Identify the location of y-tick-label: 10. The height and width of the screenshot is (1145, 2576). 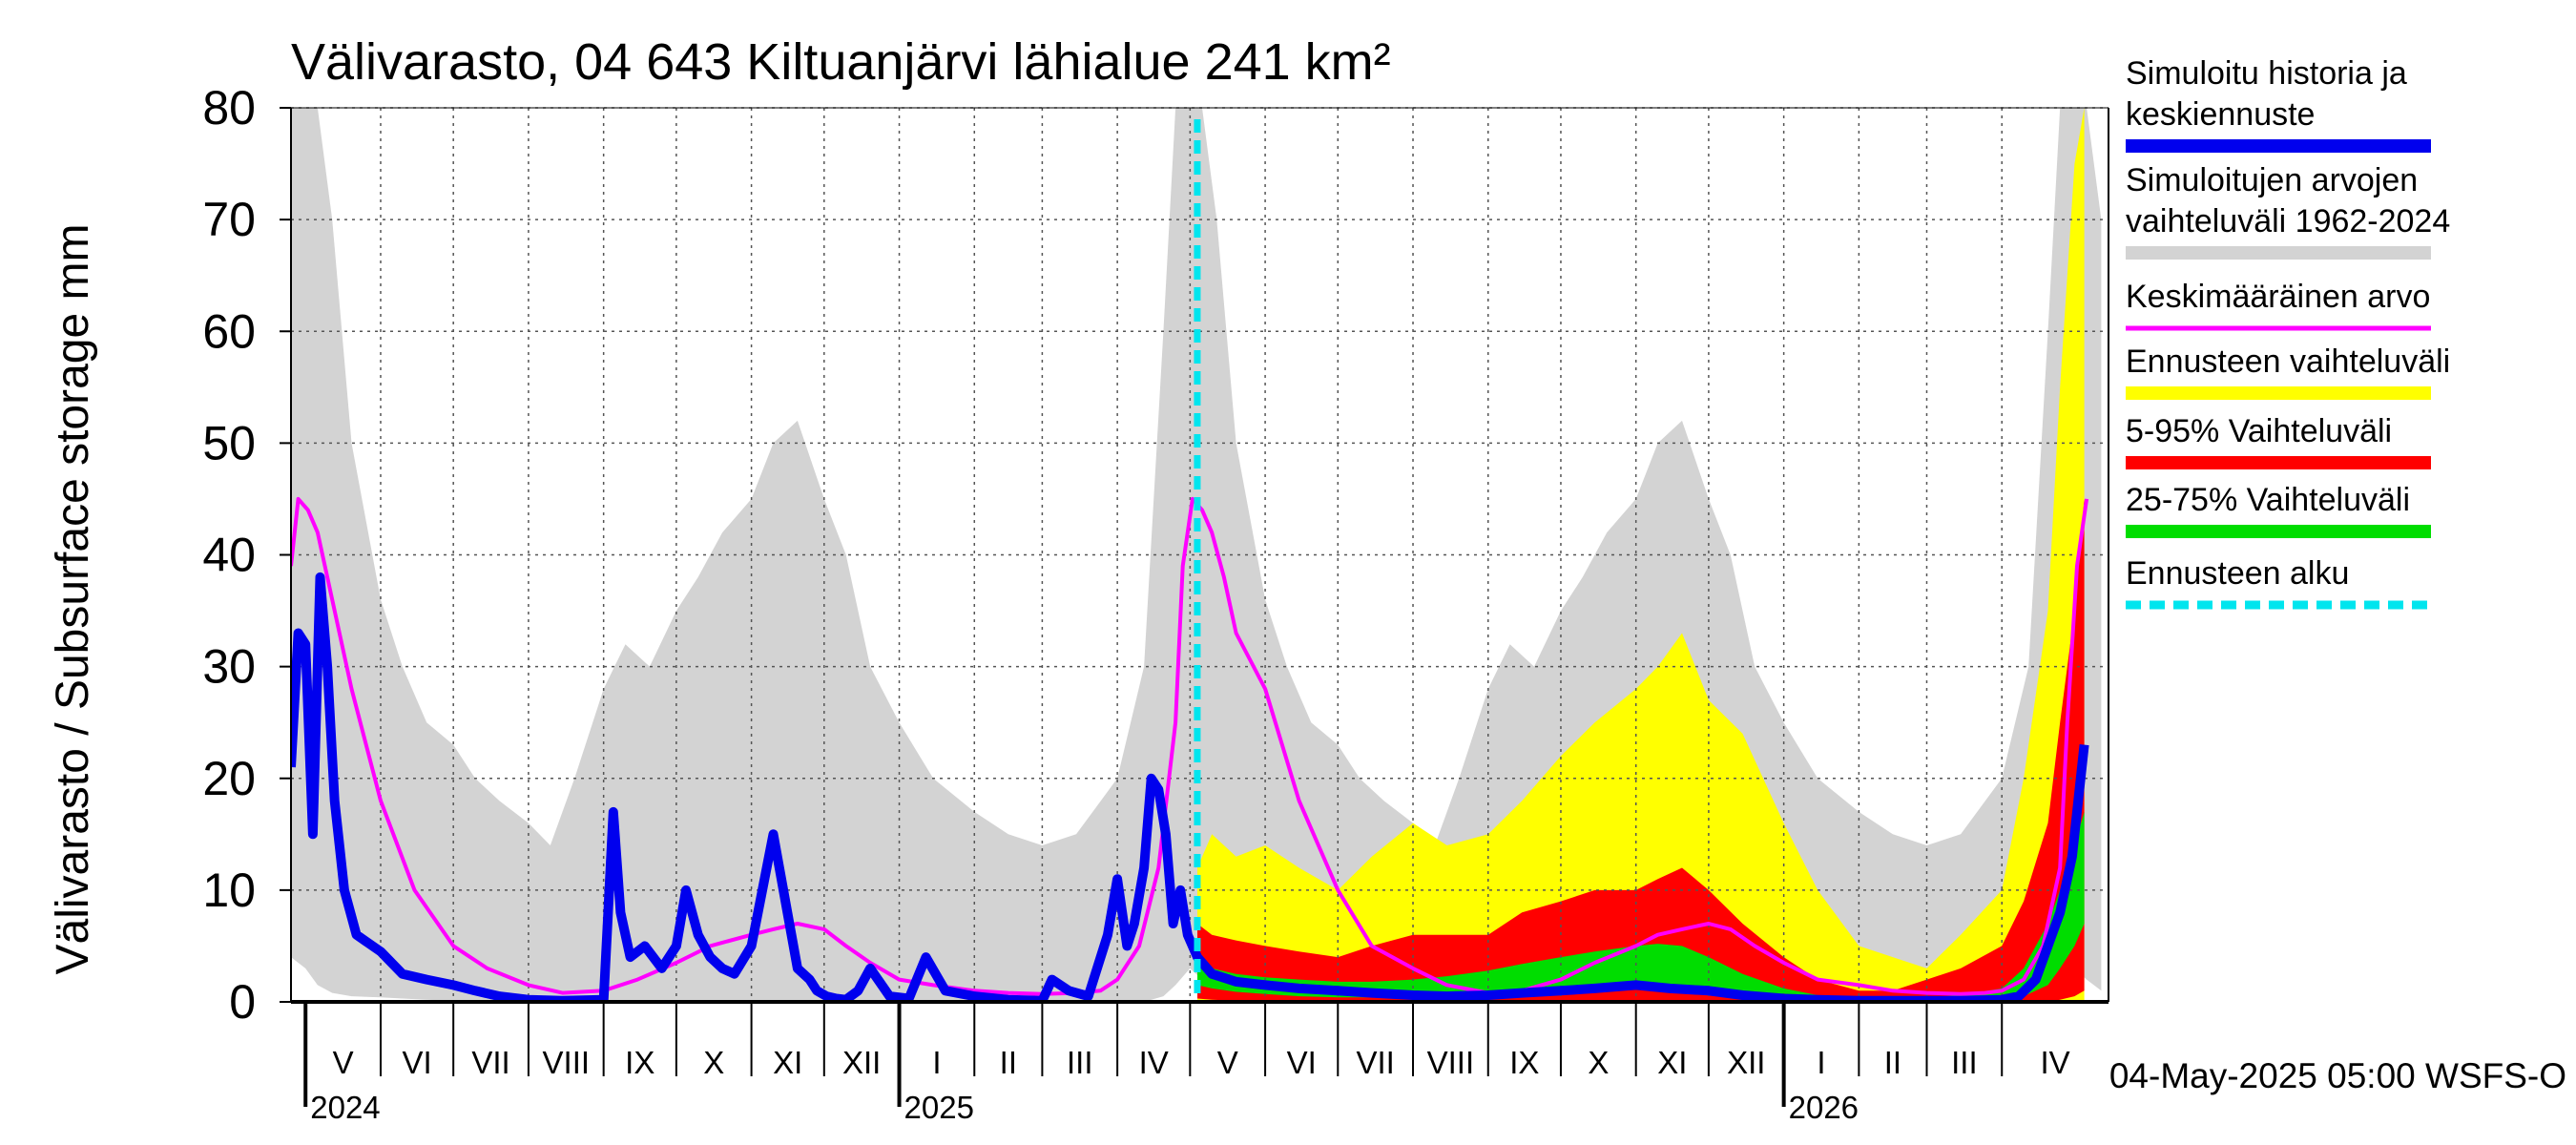
(229, 890).